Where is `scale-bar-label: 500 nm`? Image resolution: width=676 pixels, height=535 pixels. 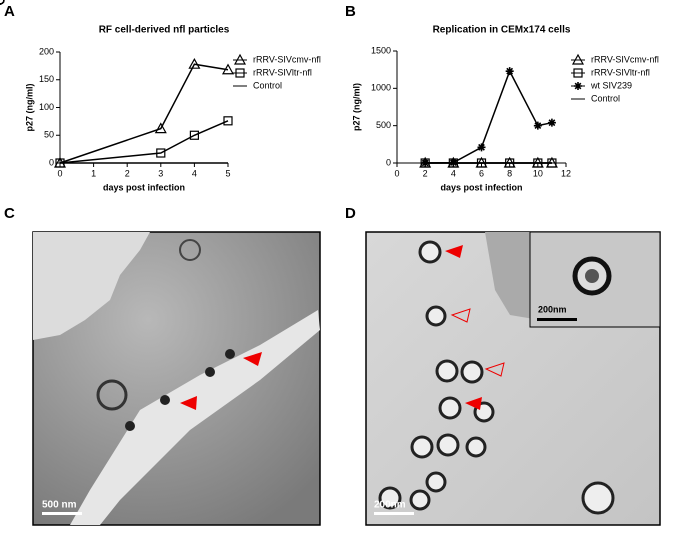 scale-bar-label: 500 nm is located at coordinates (59, 505).